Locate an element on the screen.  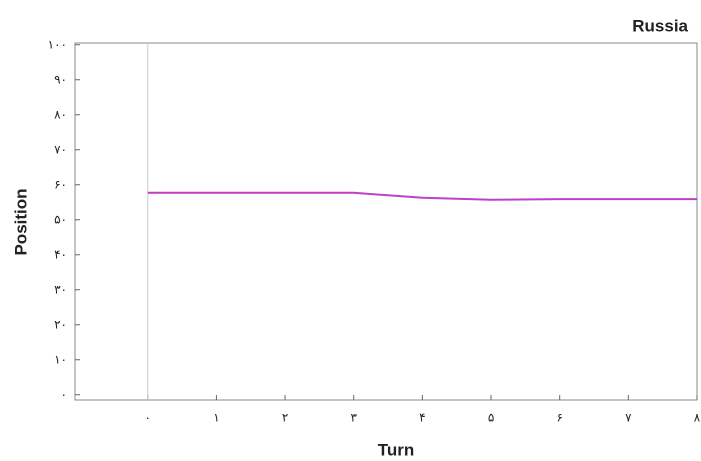
y-tick-label: ۱۰ is located at coordinates (60, 359).